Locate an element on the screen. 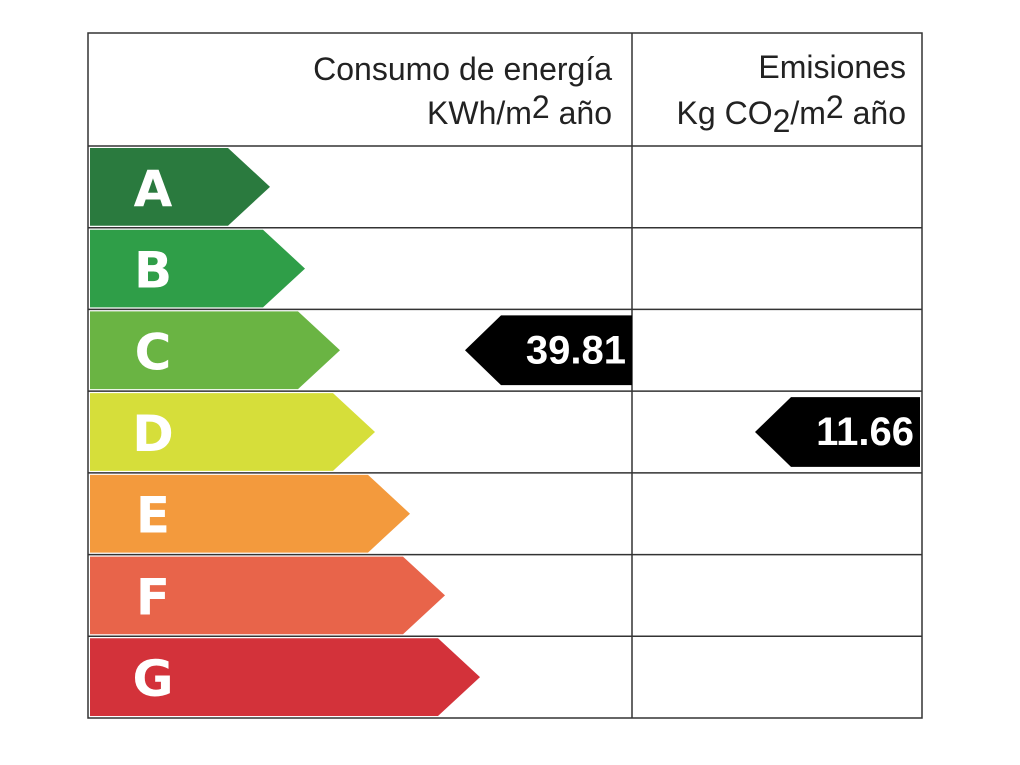 The width and height of the screenshot is (1020, 765). energy-title: Consumo de energía is located at coordinates (462, 69).